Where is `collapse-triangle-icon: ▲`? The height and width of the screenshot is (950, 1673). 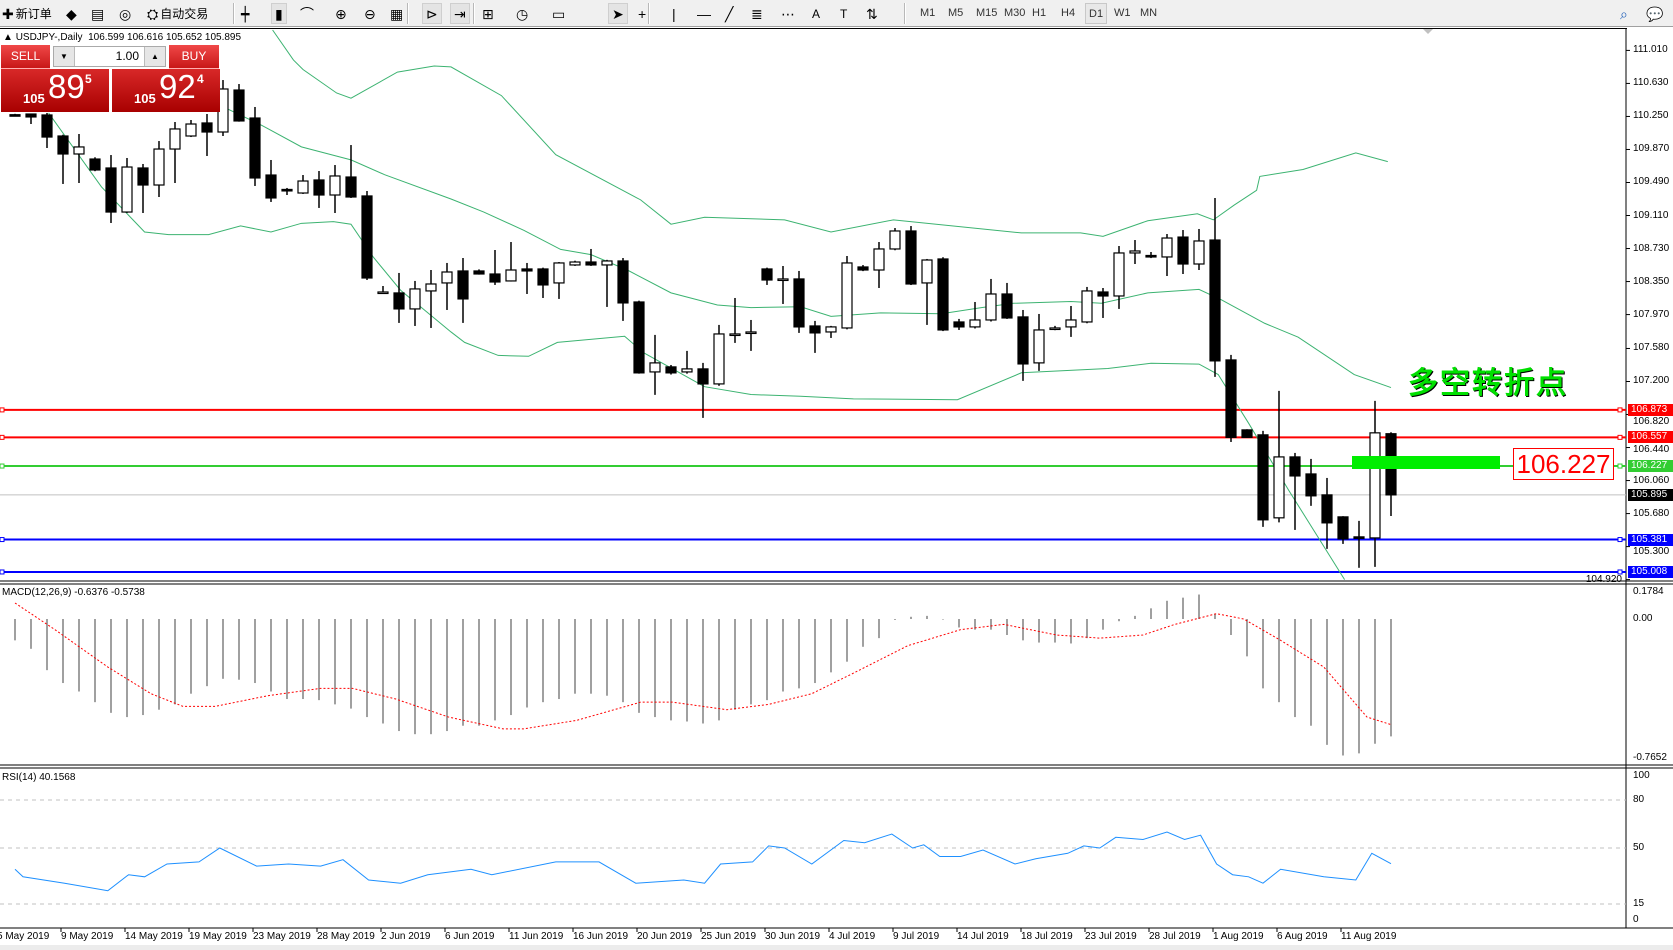
collapse-triangle-icon: ▲ is located at coordinates (9, 37).